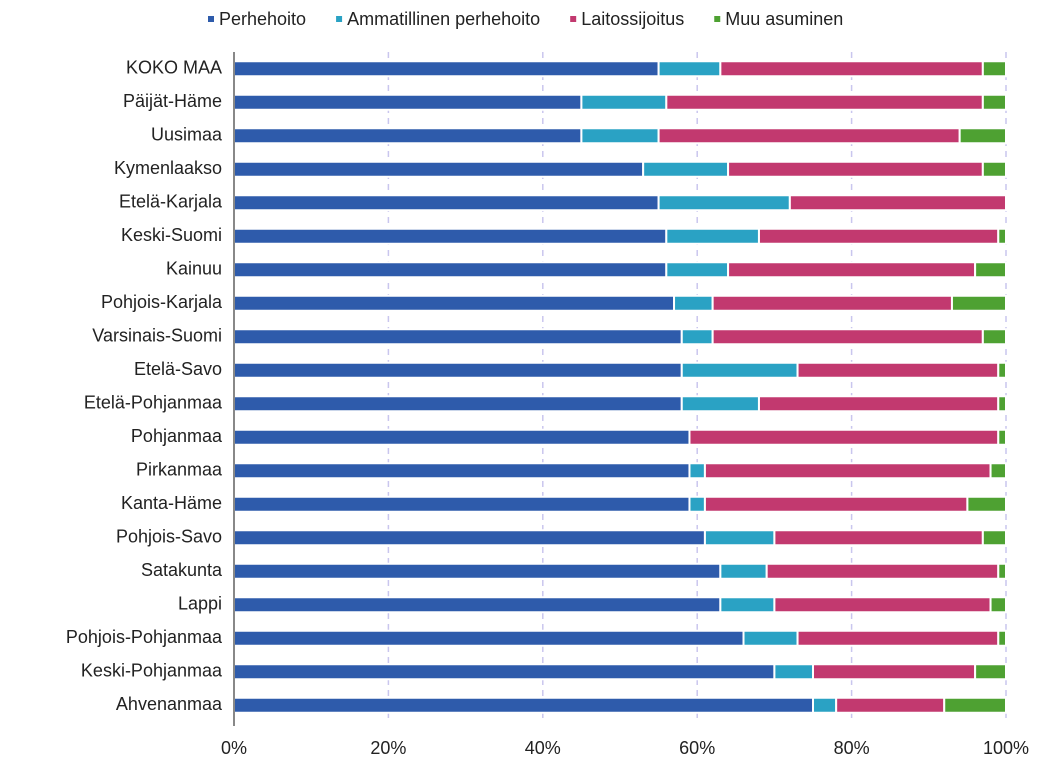 Image resolution: width=1041 pixels, height=762 pixels. I want to click on legend-label: Perhehoito, so click(262, 19).